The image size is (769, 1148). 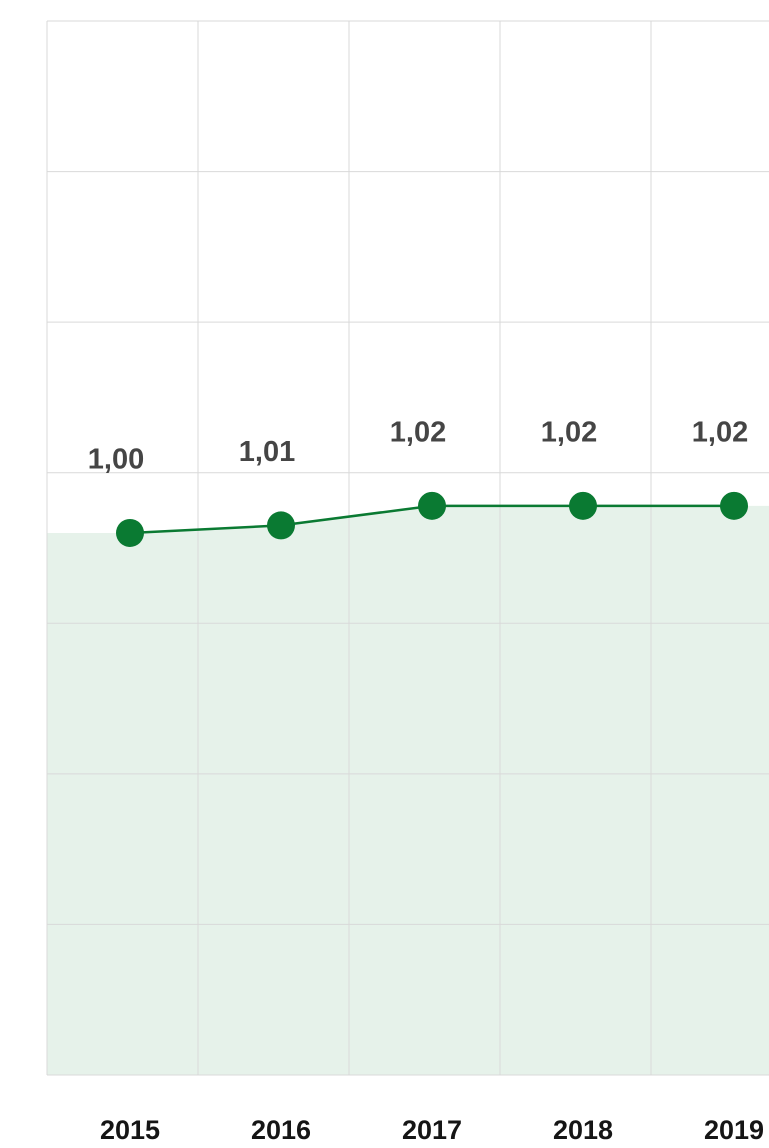 What do you see at coordinates (267, 452) in the screenshot?
I see `data-label: 1,01` at bounding box center [267, 452].